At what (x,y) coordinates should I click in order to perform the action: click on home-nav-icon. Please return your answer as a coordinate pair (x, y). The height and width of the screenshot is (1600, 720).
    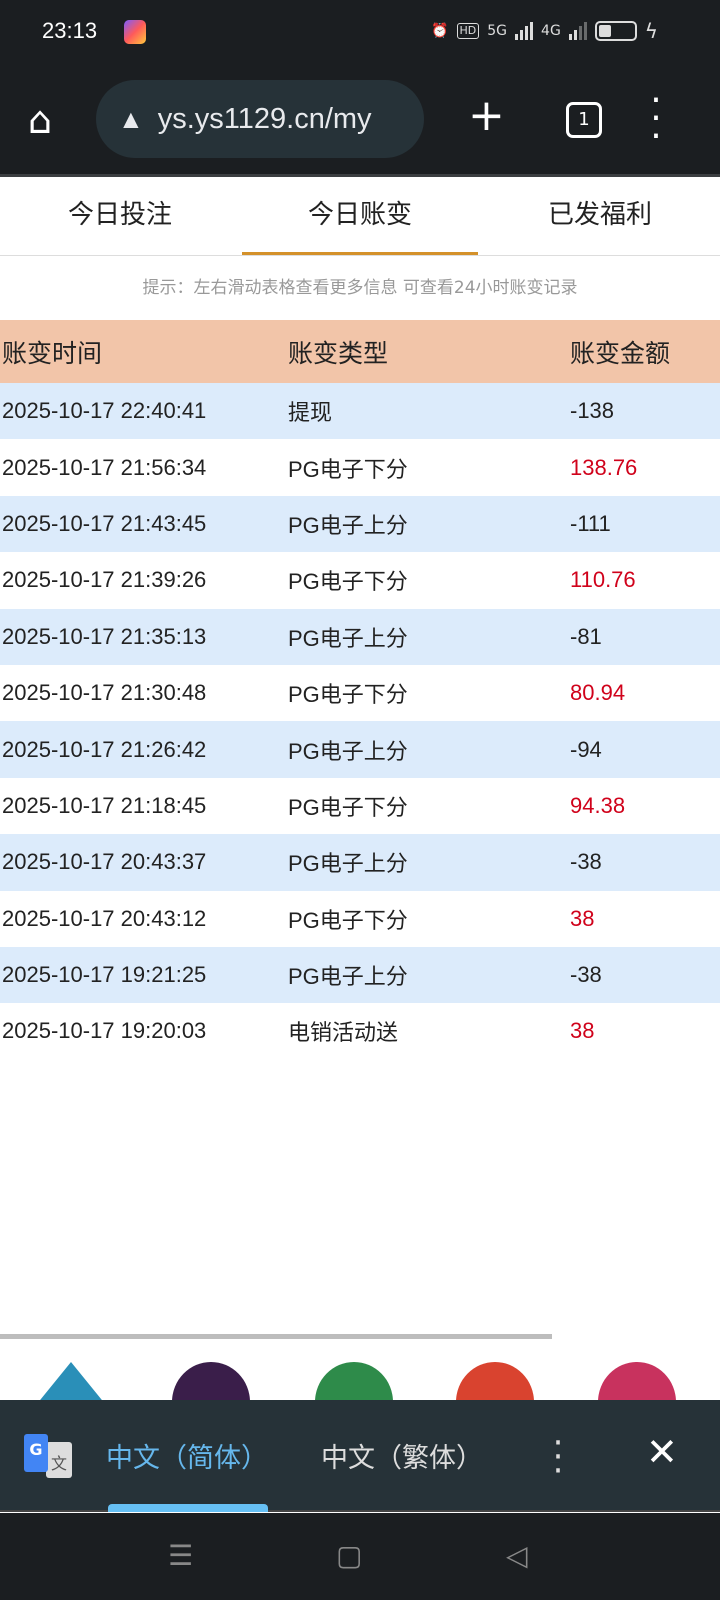
    Looking at the image, I should click on (71, 1382).